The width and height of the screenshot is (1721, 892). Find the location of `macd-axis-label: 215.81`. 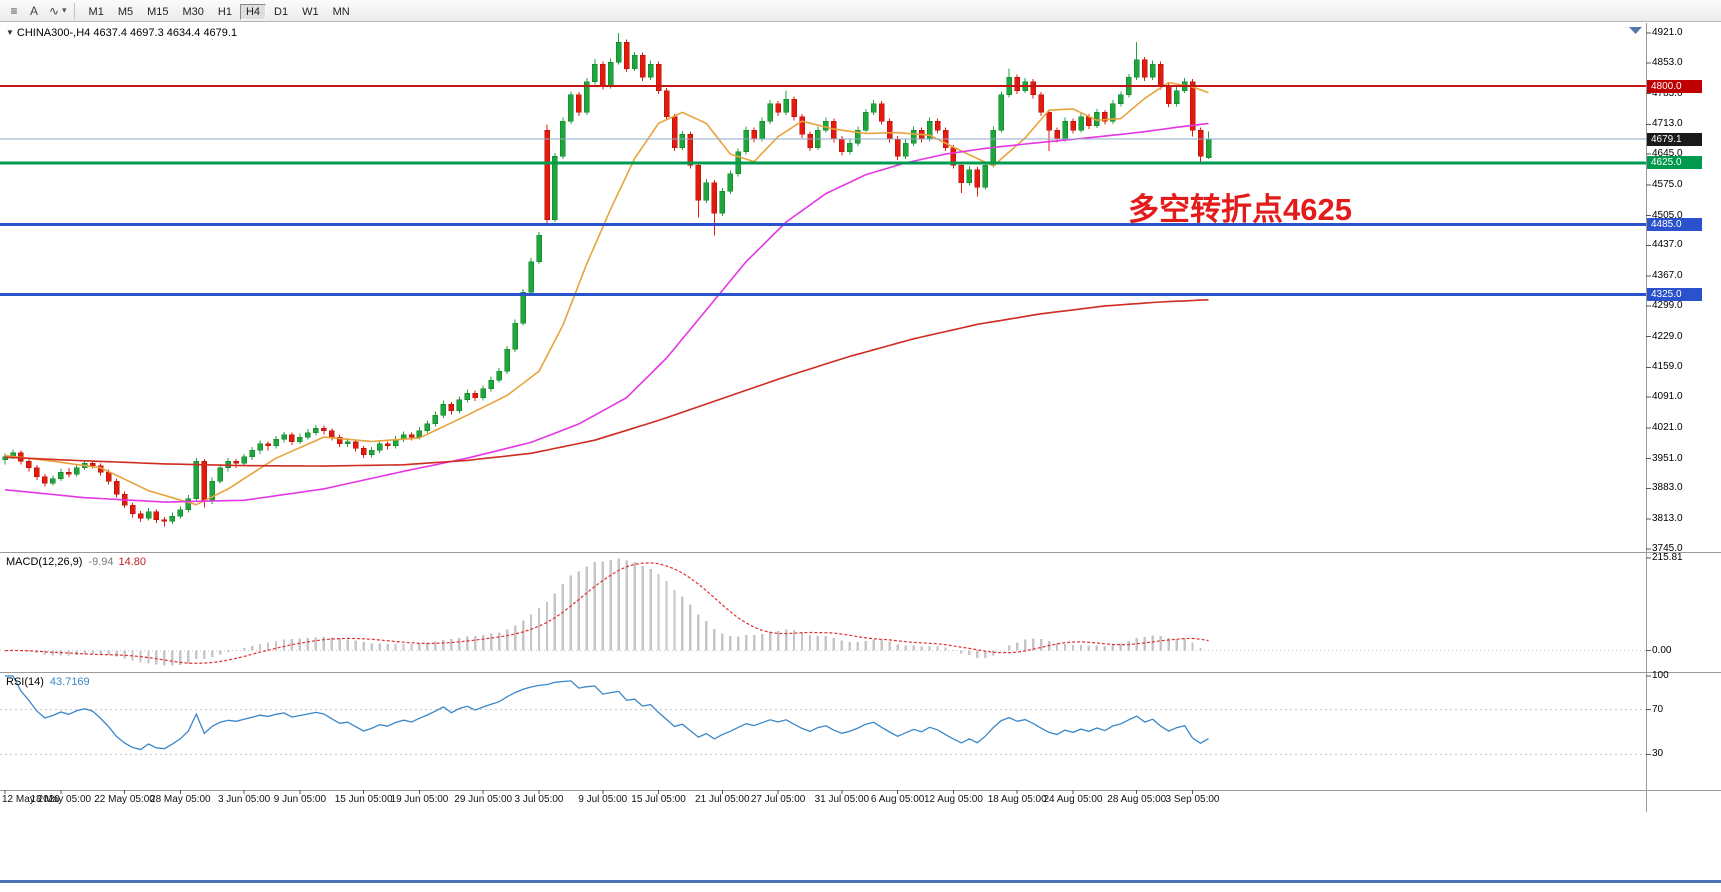

macd-axis-label: 215.81 is located at coordinates (1667, 557).